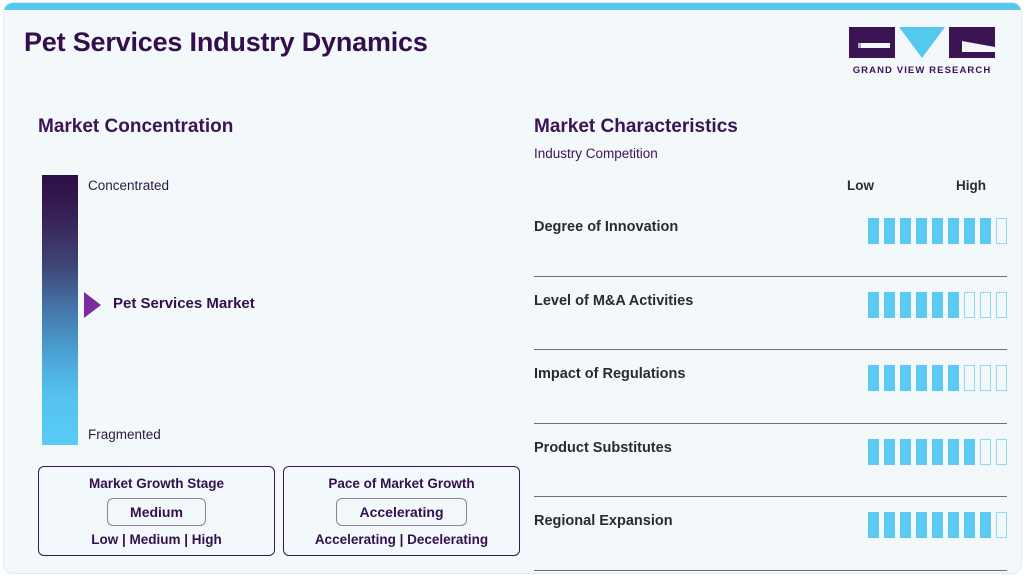 This screenshot has height=576, width=1025. What do you see at coordinates (226, 42) in the screenshot?
I see `page-title: Pet Services Industry Dynamics` at bounding box center [226, 42].